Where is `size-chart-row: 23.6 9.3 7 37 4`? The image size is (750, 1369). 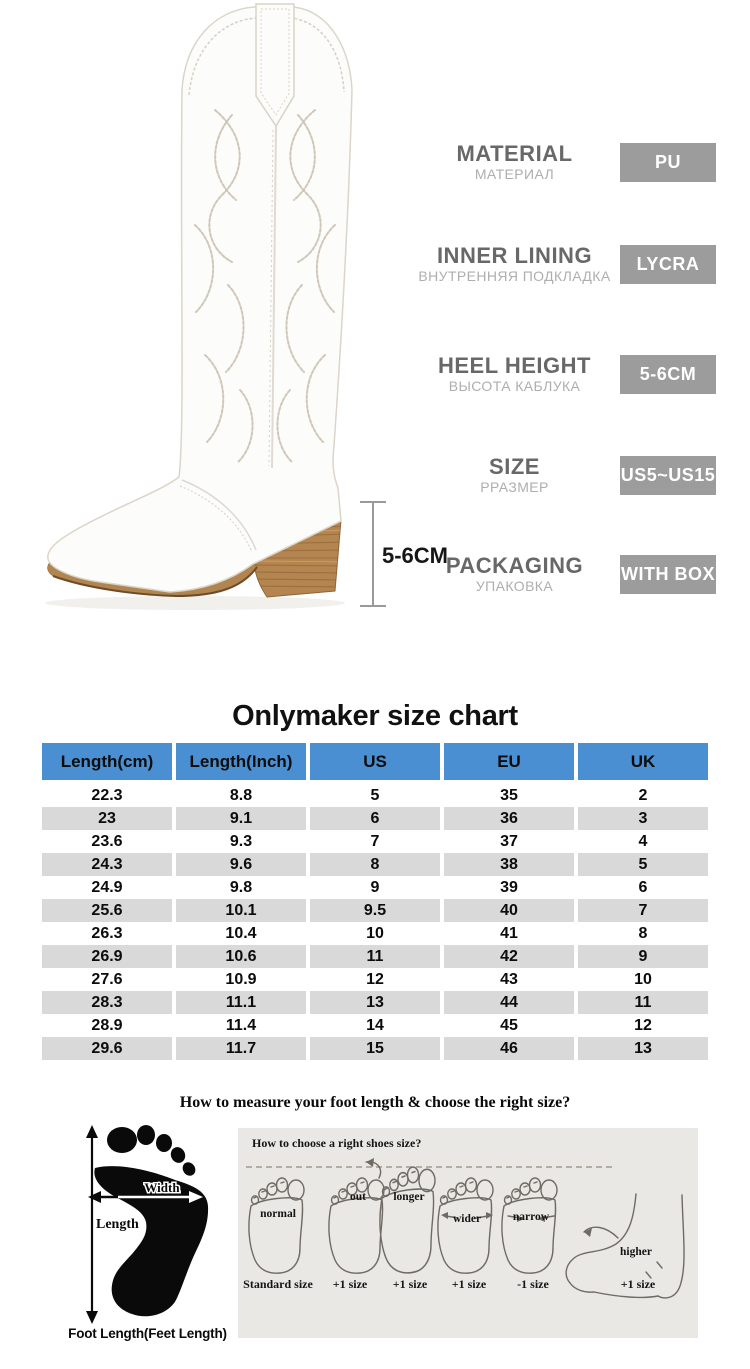 size-chart-row: 23.6 9.3 7 37 4 is located at coordinates (375, 841).